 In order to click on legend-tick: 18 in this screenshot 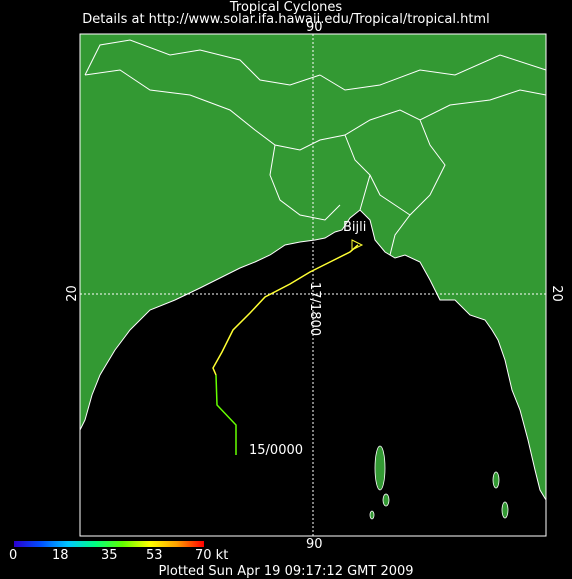, I will do `click(60, 555)`.